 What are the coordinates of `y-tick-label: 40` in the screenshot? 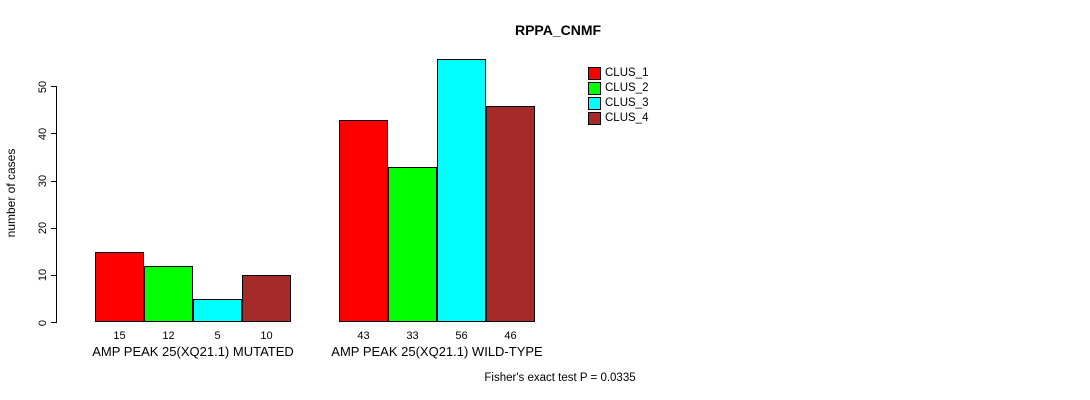 It's located at (43, 134).